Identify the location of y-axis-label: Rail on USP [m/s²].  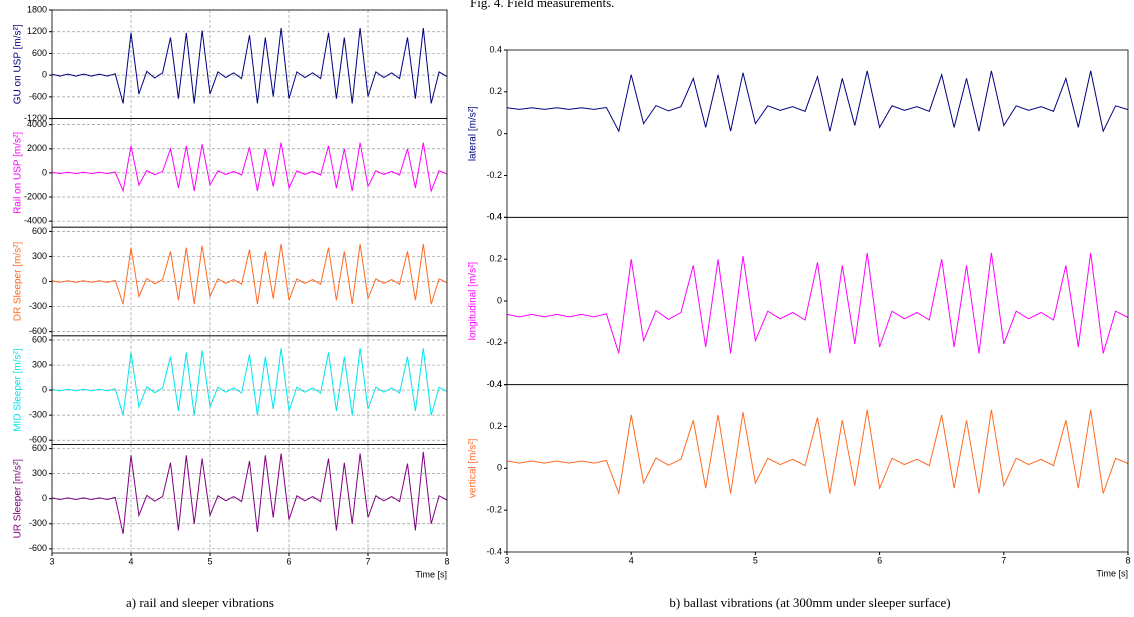
(18, 173).